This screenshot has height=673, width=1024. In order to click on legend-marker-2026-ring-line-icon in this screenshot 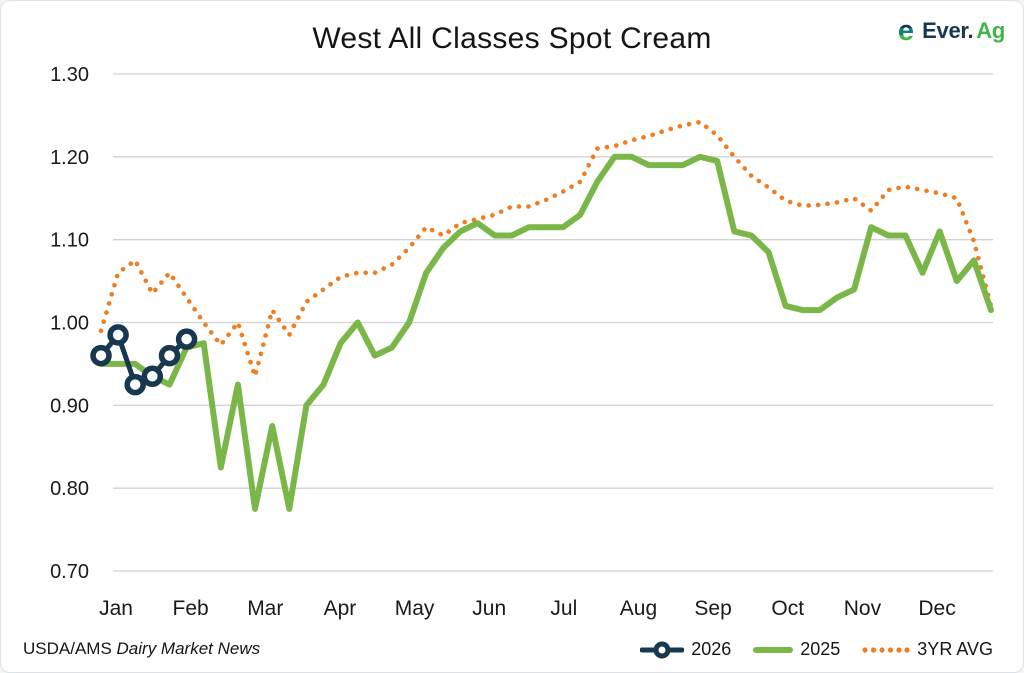, I will do `click(662, 649)`.